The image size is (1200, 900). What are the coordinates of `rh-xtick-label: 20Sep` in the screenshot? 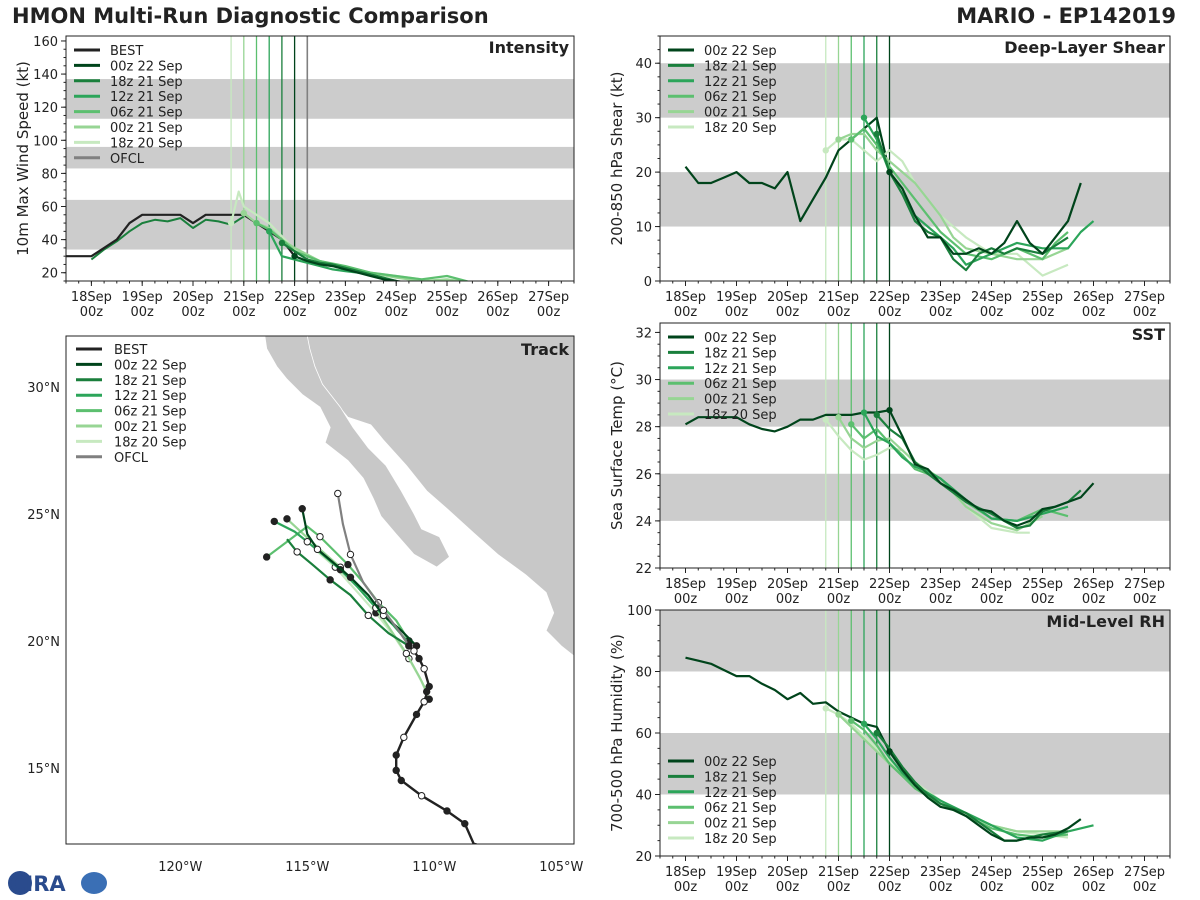 It's located at (787, 872).